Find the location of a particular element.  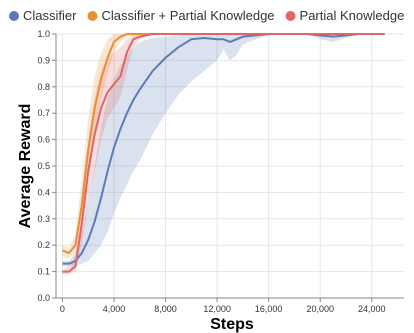

y-tick-label: 0.8 is located at coordinates (43, 87).